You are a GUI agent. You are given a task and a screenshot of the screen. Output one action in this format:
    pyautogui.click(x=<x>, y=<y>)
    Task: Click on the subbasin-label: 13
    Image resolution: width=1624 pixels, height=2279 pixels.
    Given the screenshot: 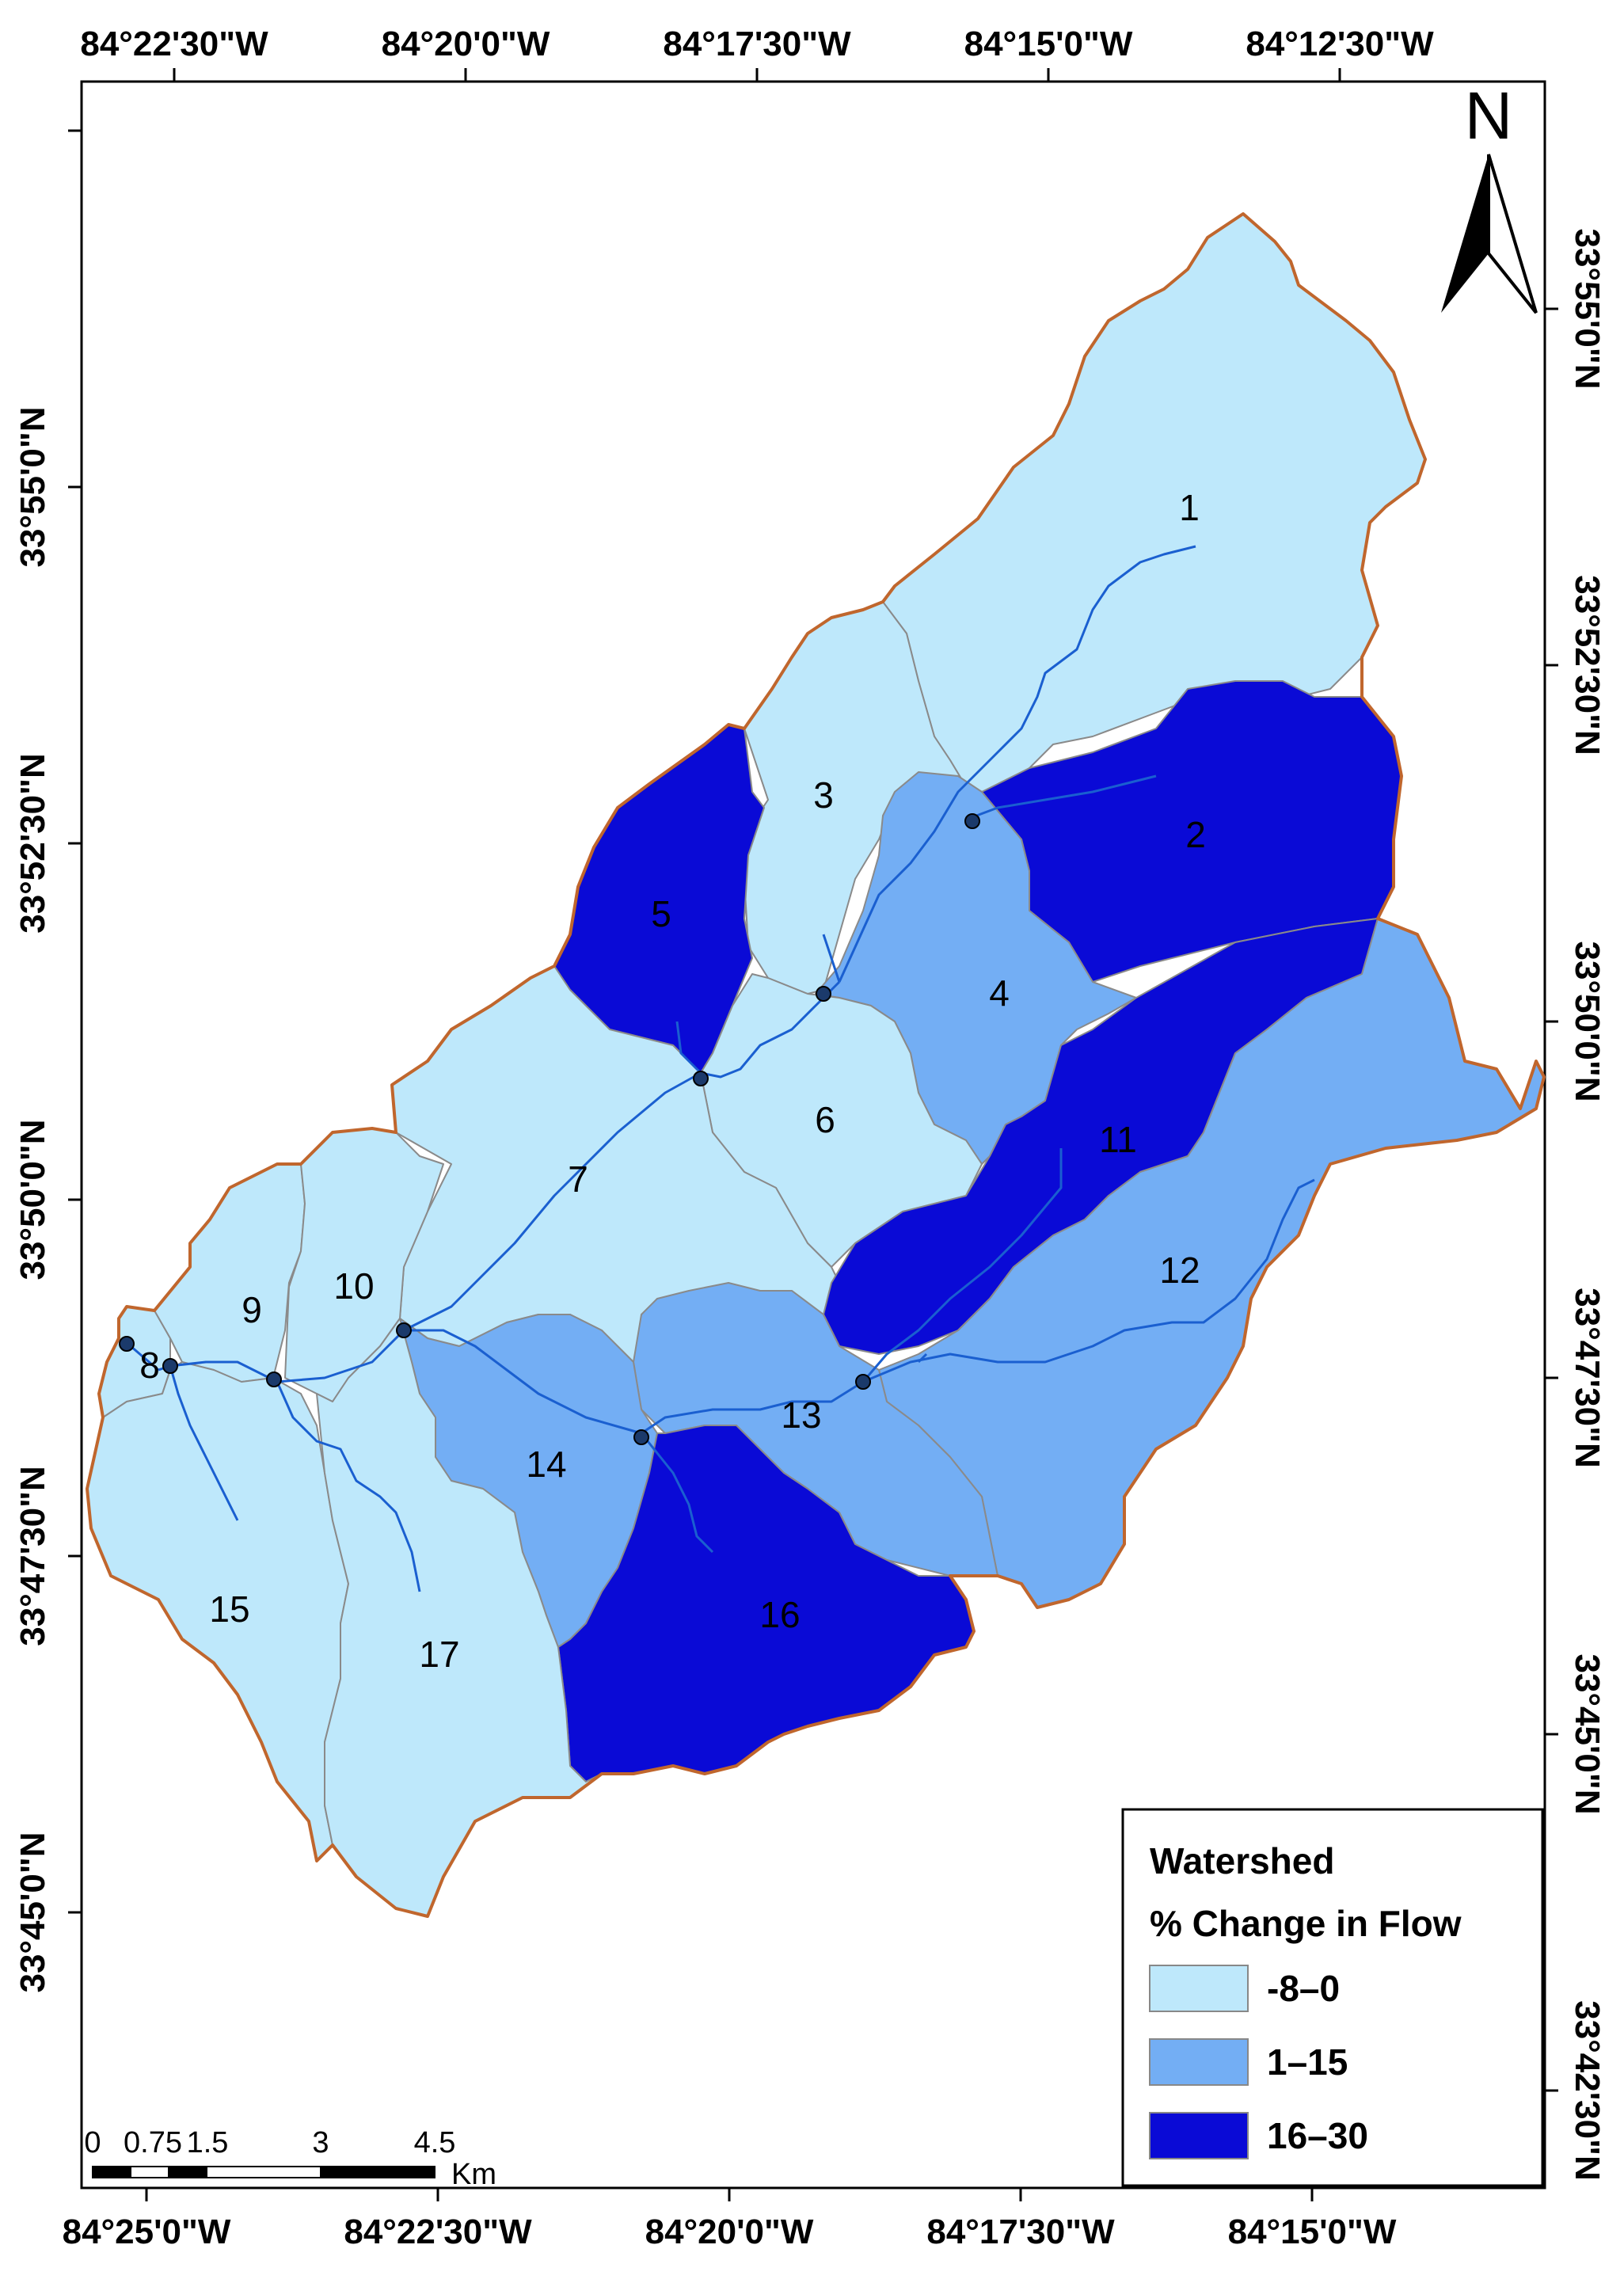 What is the action you would take?
    pyautogui.click(x=801, y=1415)
    